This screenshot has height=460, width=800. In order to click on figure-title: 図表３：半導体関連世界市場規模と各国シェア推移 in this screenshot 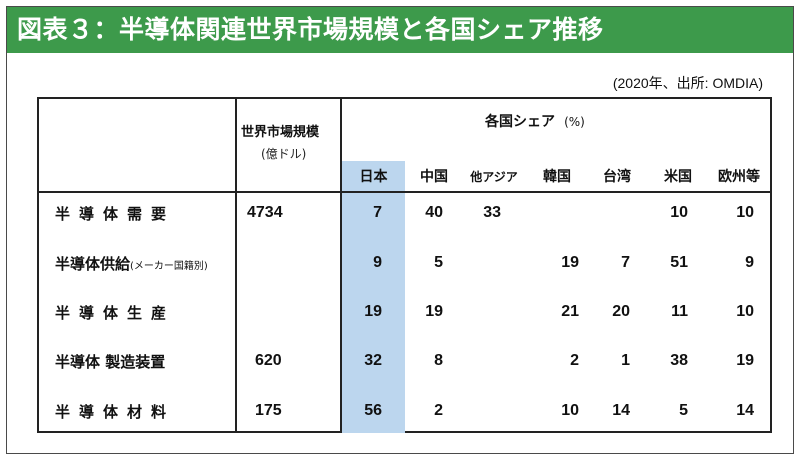, I will do `click(400, 30)`.